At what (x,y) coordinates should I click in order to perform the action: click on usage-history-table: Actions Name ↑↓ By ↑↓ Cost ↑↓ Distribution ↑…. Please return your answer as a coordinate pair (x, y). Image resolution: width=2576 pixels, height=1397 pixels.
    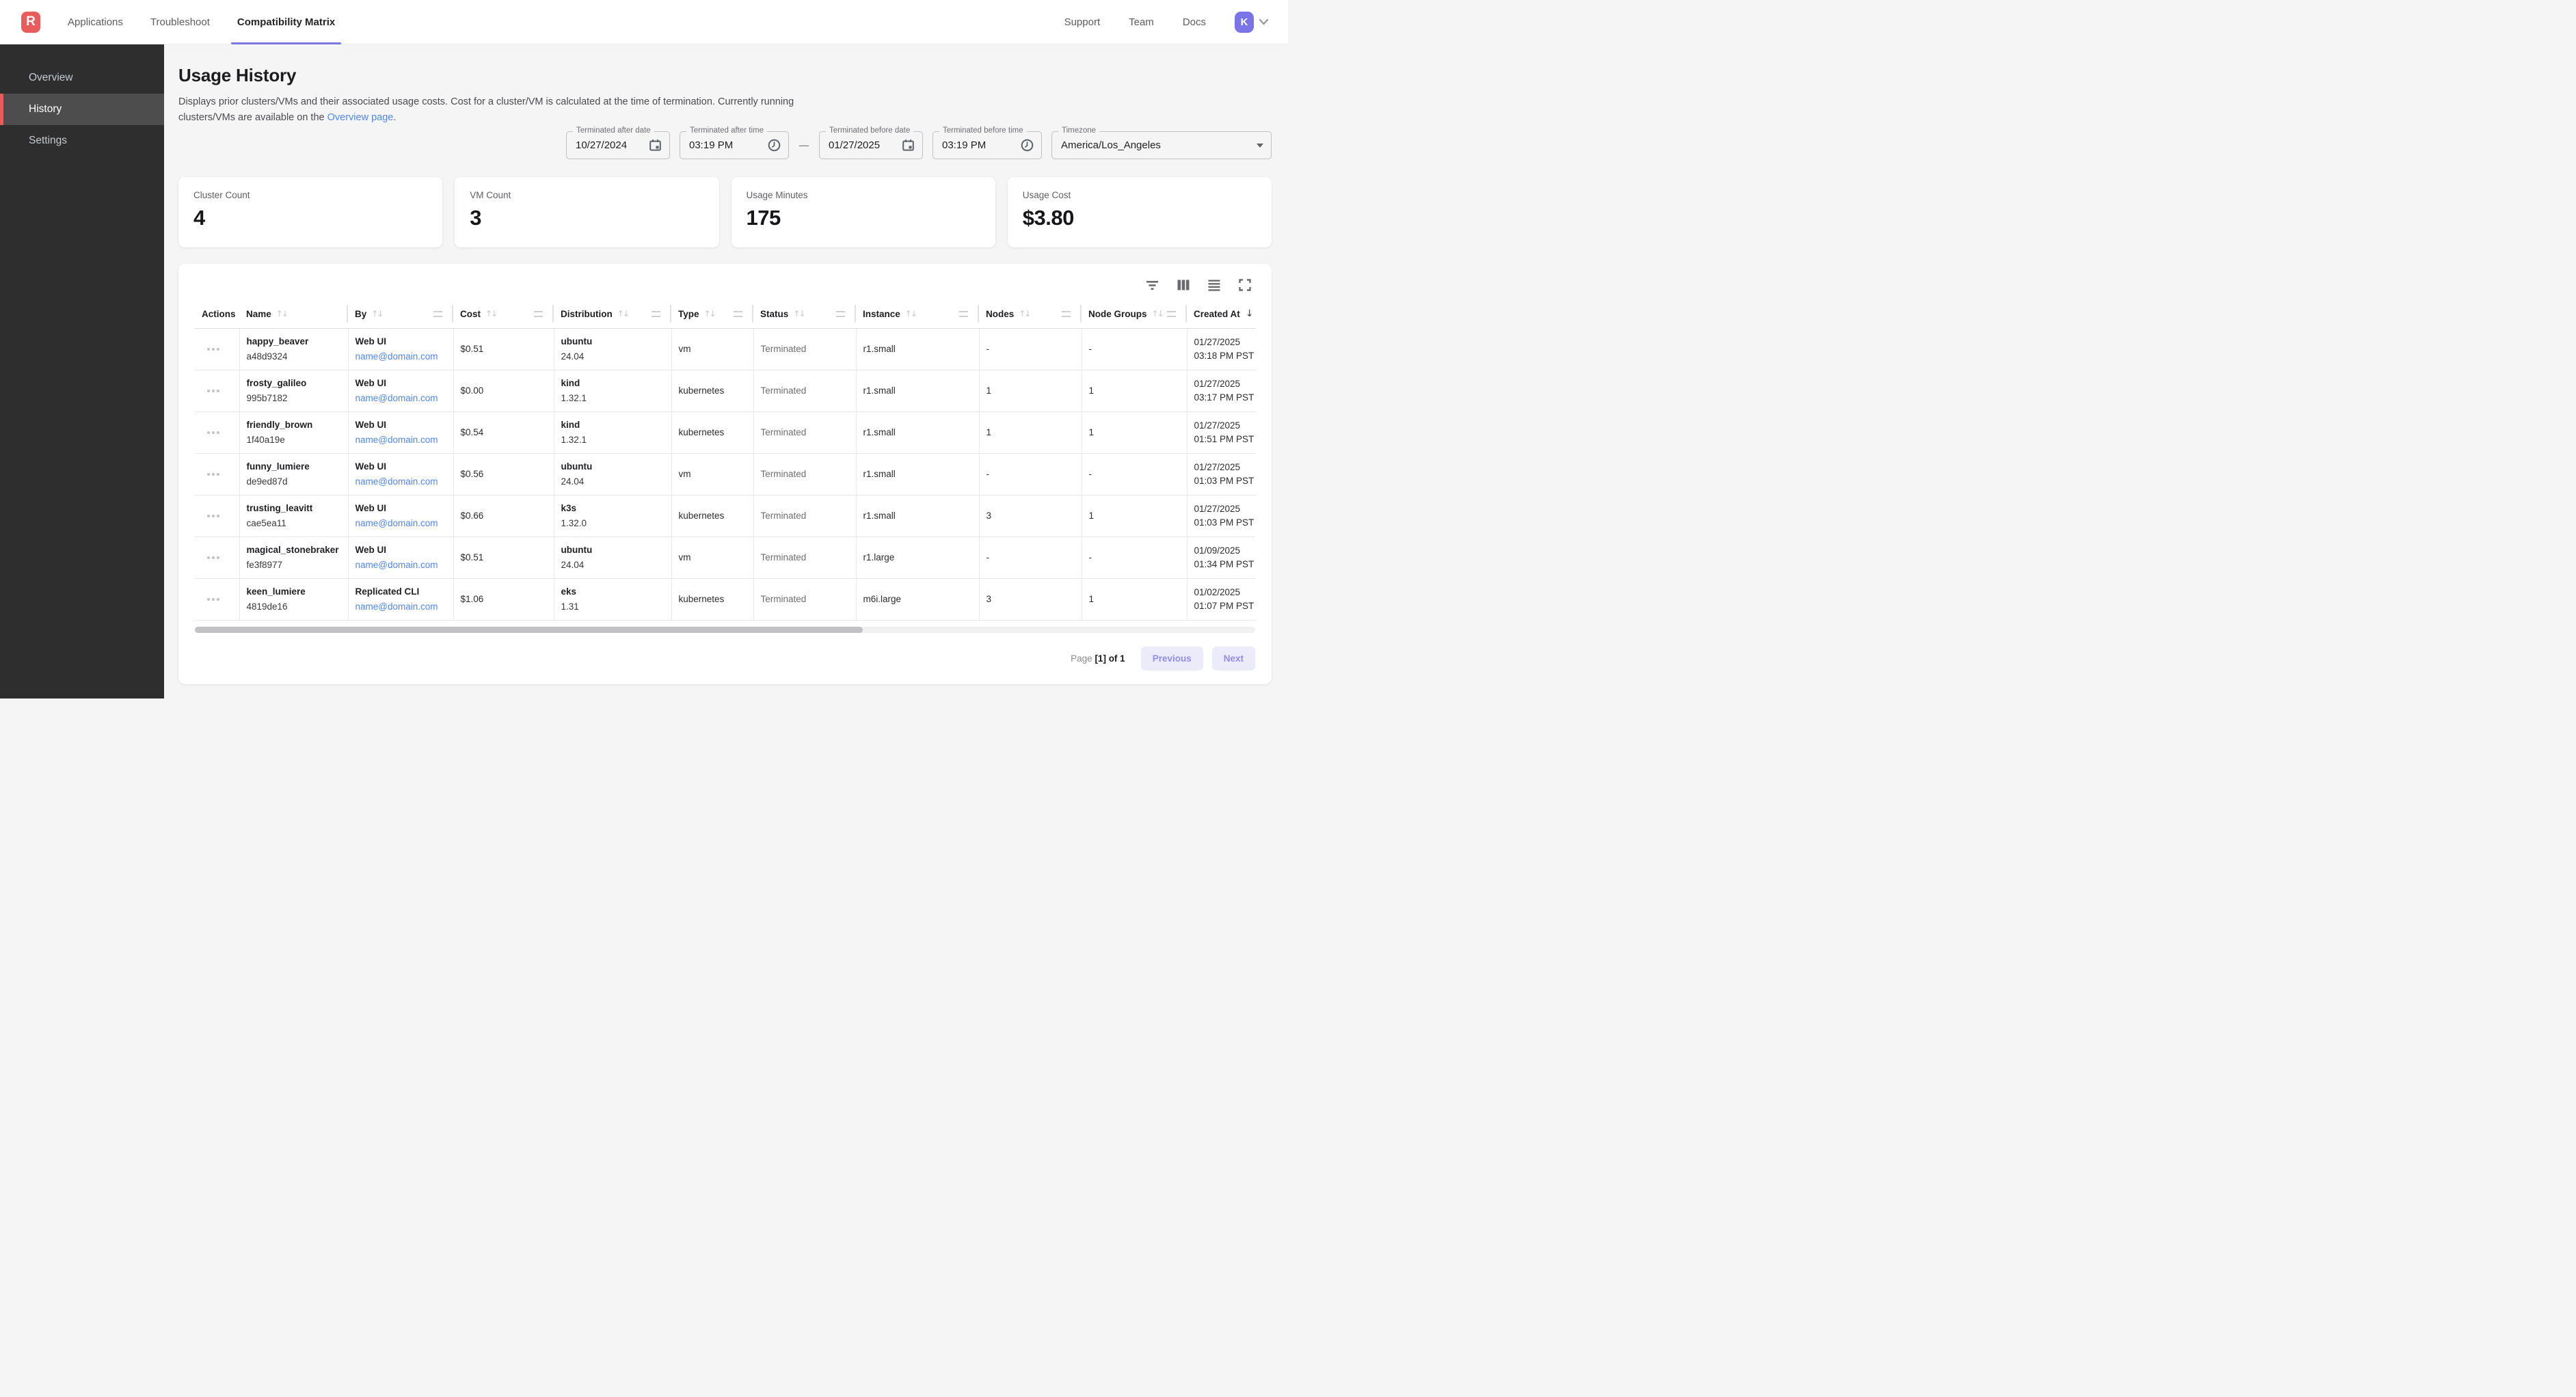
    Looking at the image, I should click on (725, 460).